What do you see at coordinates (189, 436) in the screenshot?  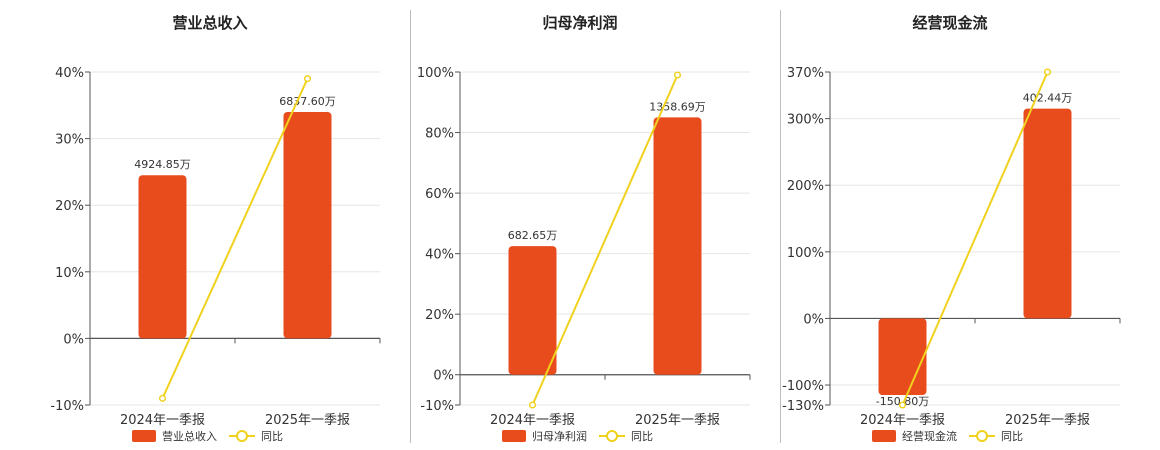 I see `legend-label: 营业总收入` at bounding box center [189, 436].